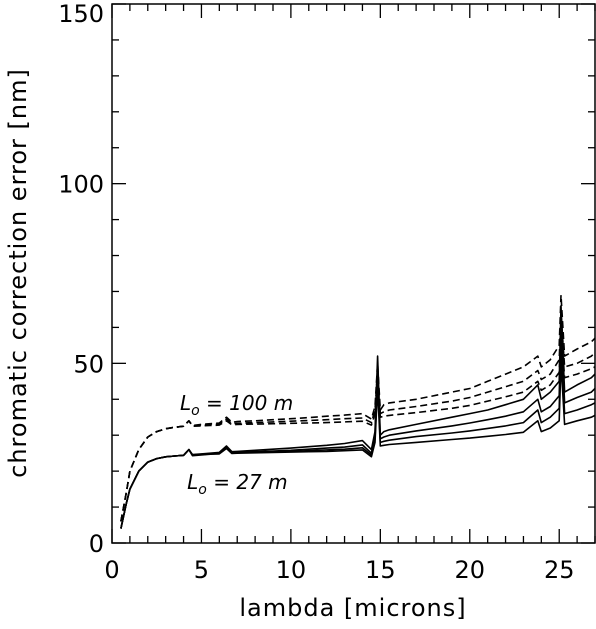 The image size is (596, 629). I want to click on x-tick-label: 20, so click(470, 570).